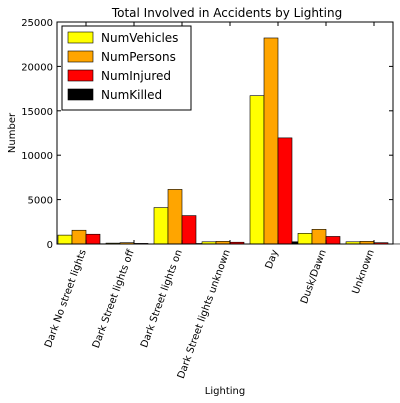  I want to click on legend-label-numinjured: NumInjured, so click(136, 76).